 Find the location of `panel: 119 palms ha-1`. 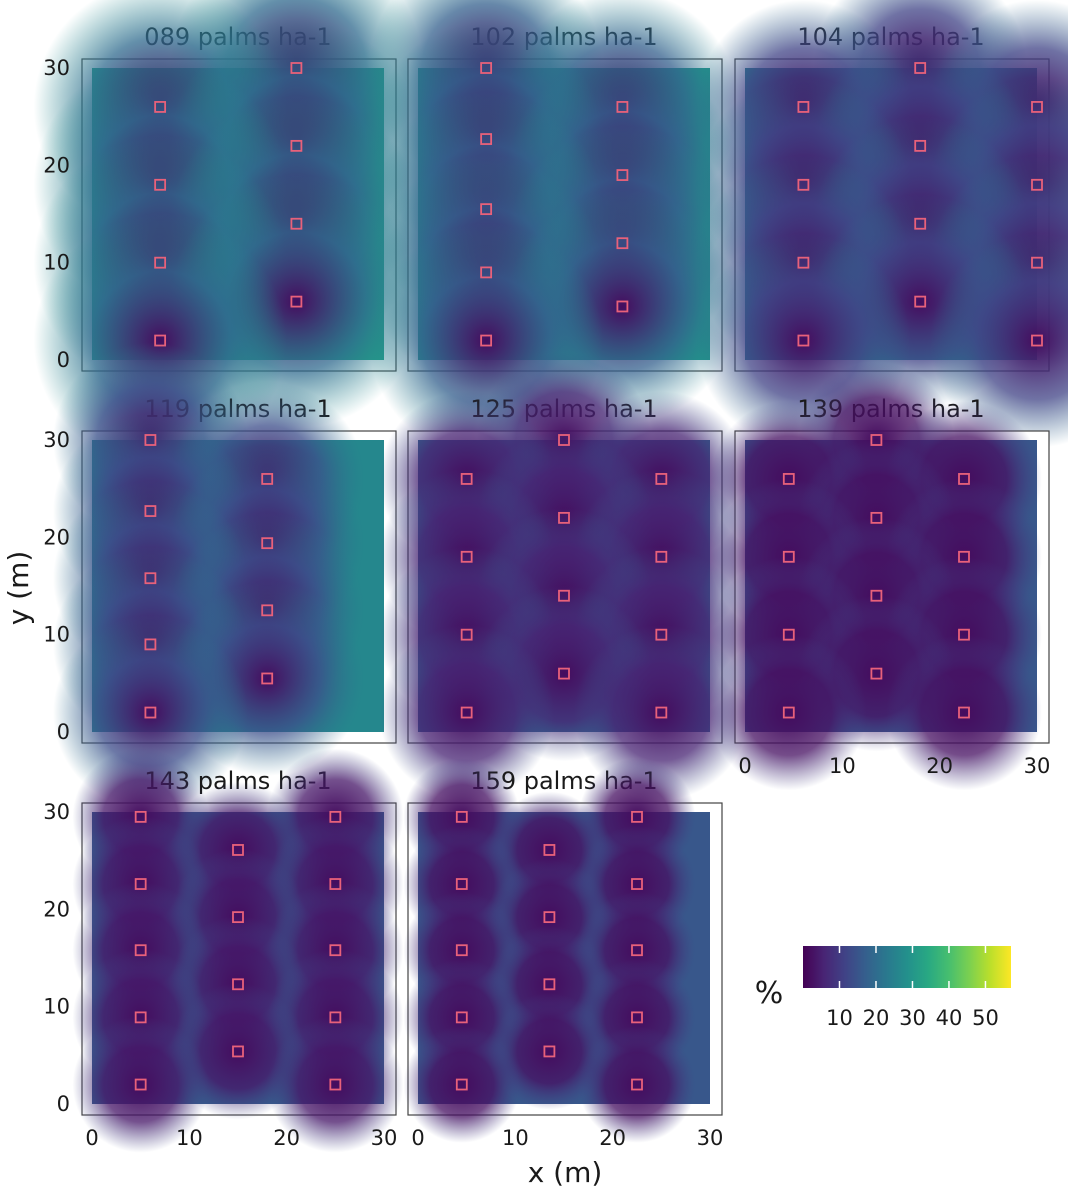

panel: 119 palms ha-1 is located at coordinates (225, 576).